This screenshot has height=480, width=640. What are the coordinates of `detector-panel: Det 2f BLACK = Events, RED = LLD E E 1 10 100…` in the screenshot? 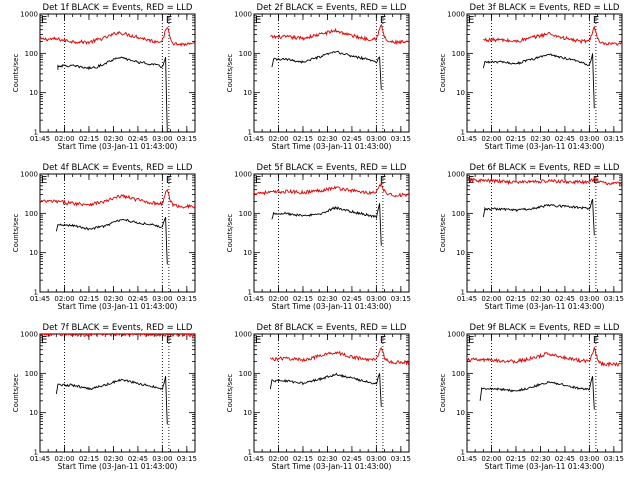 It's located at (318, 77).